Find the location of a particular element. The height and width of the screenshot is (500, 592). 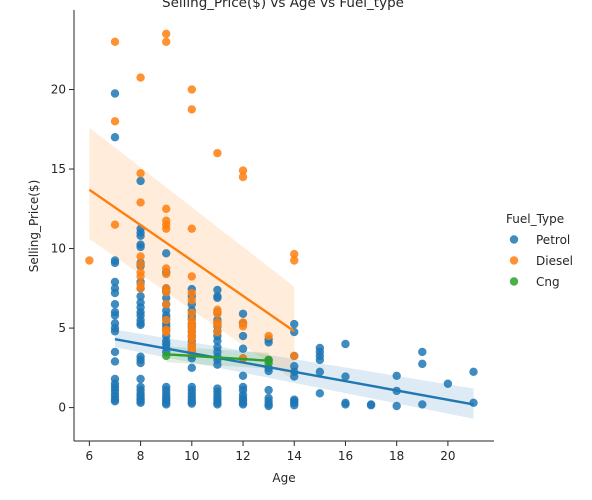

x-tick-label: 18 is located at coordinates (396, 456).